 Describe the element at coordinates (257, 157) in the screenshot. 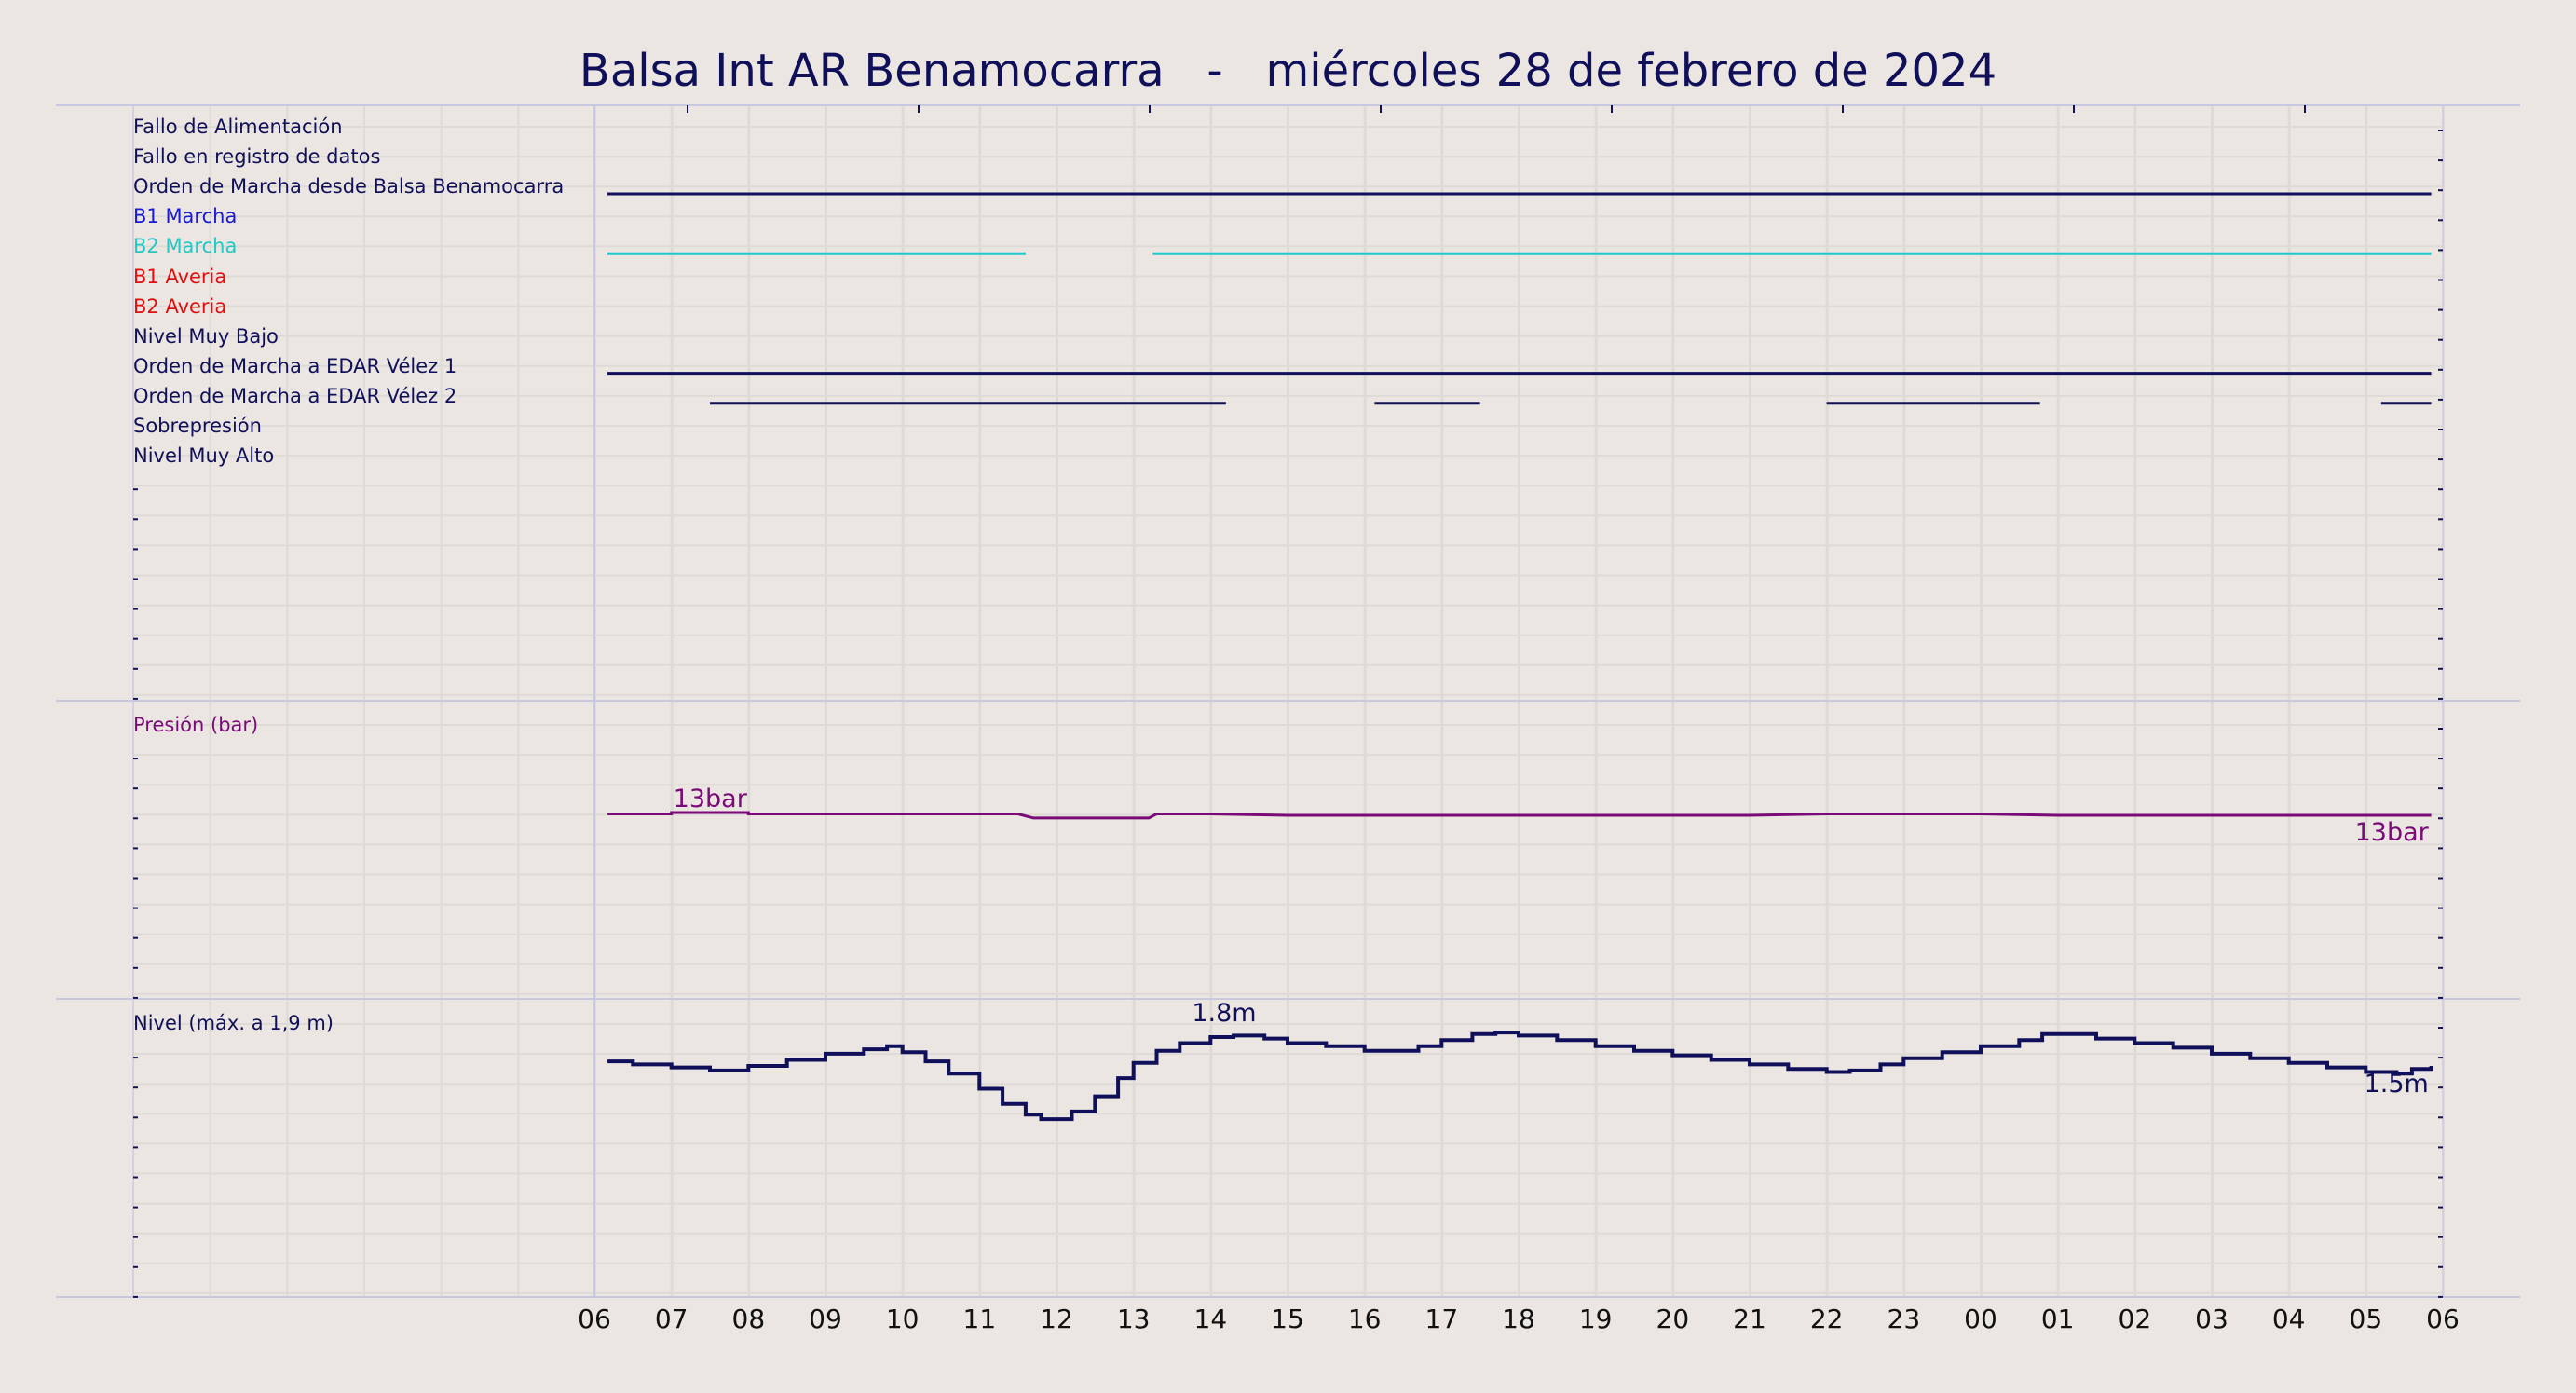

I see `signal-label: Fallo en registro de datos` at that location.